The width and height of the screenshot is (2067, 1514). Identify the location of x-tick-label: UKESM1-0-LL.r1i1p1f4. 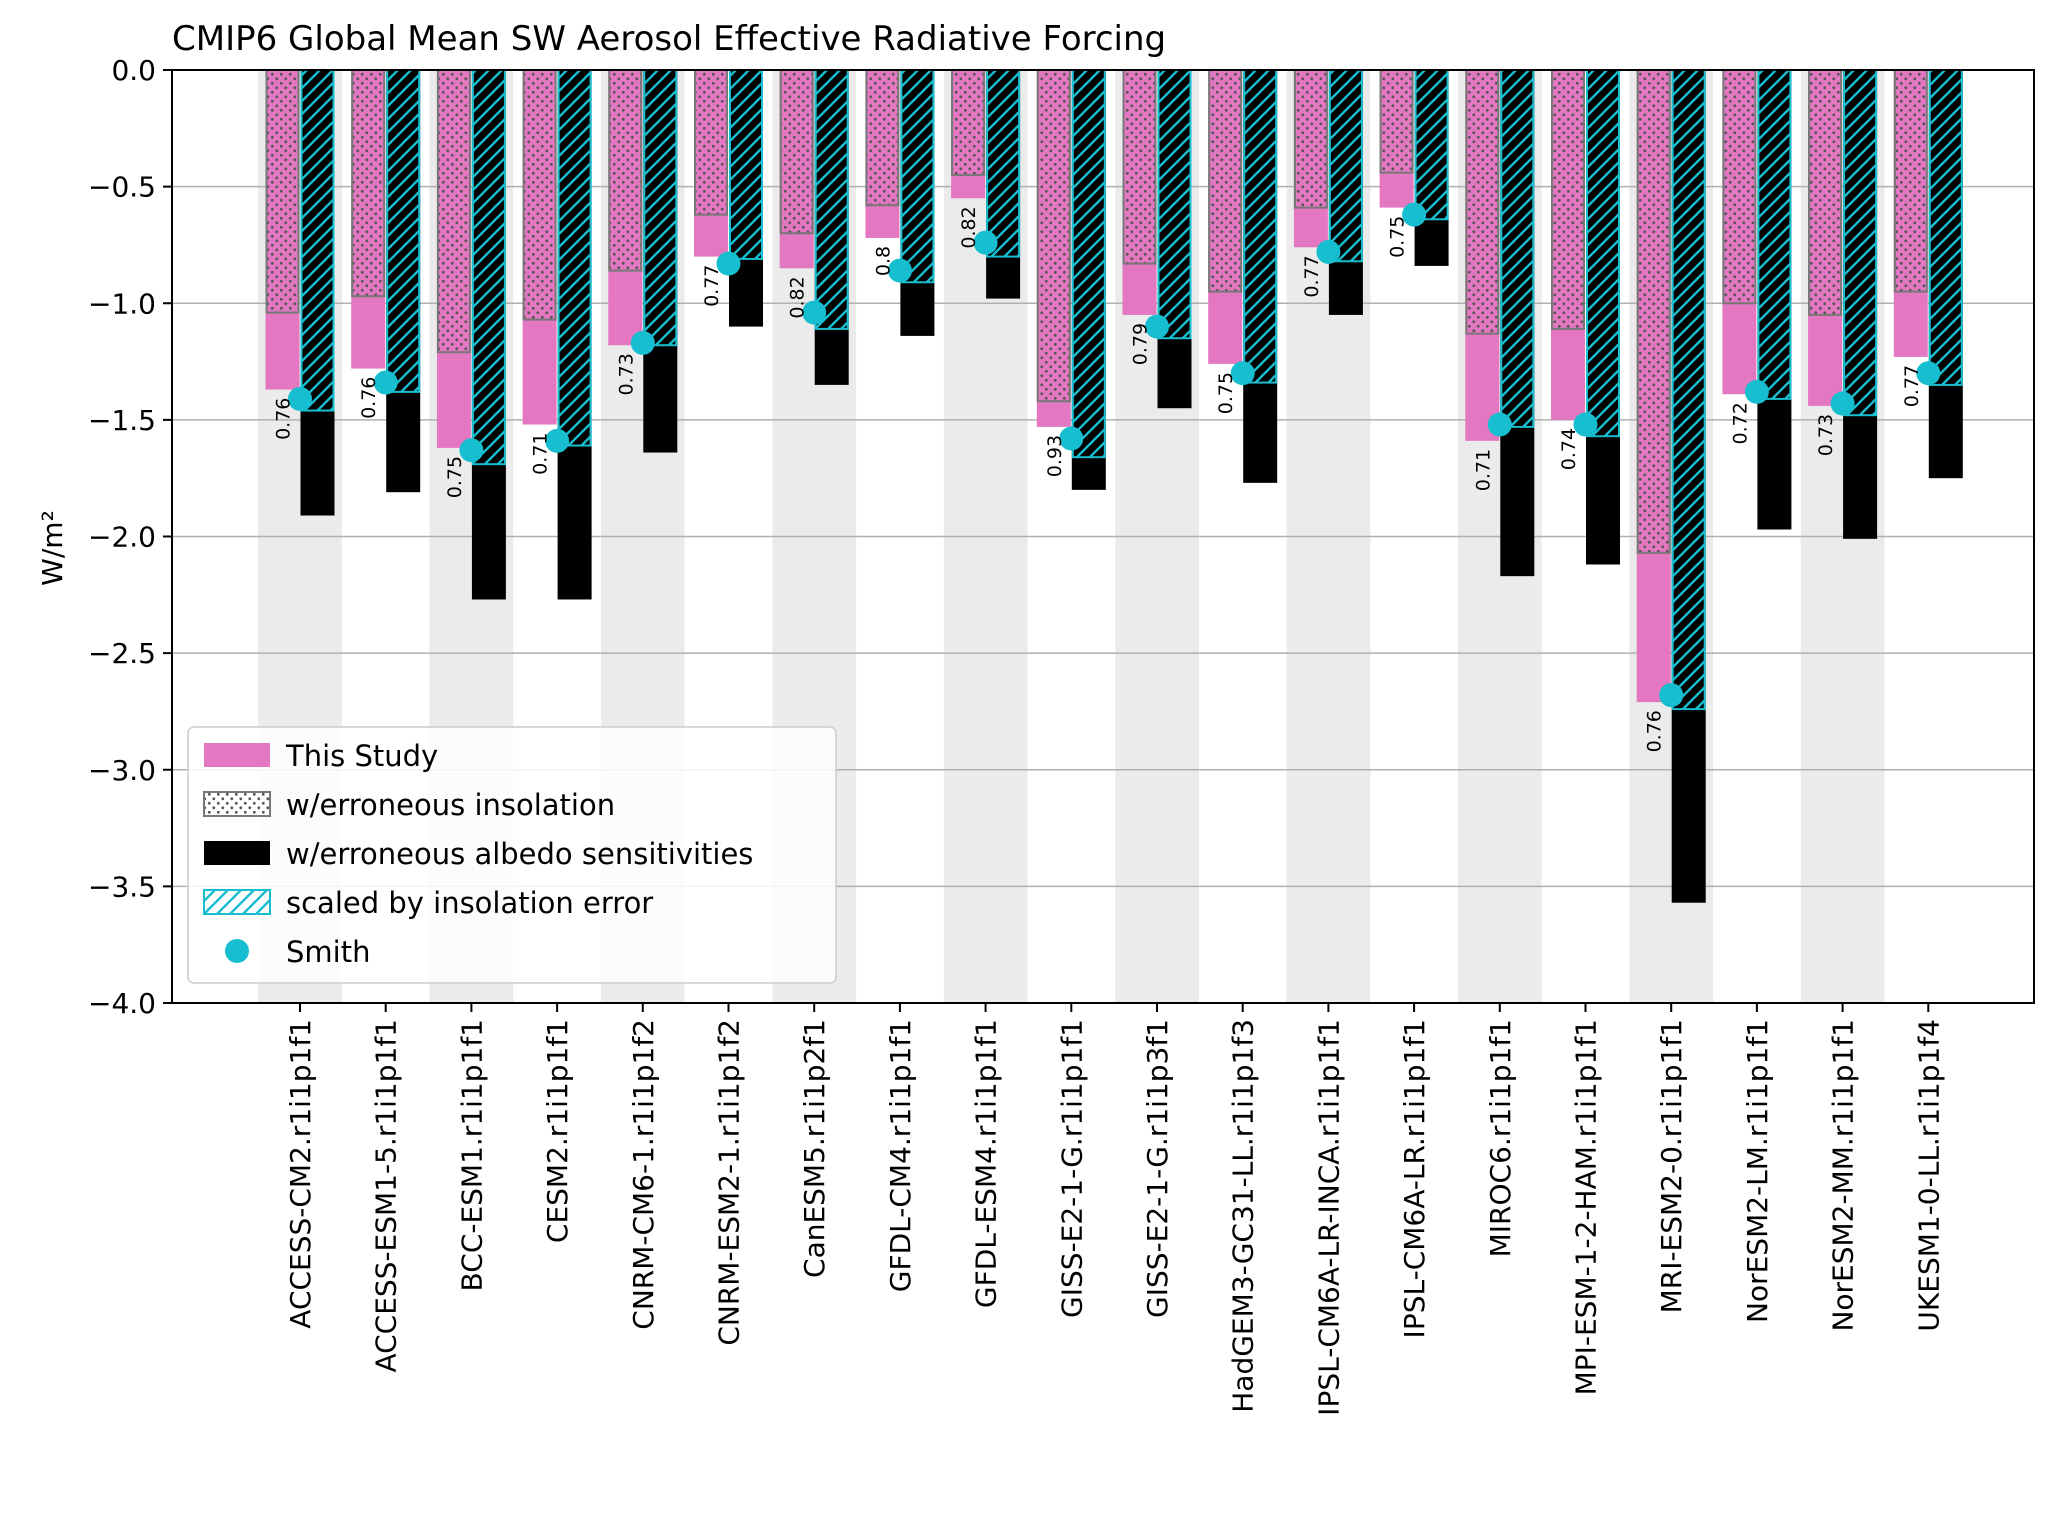
(1928, 1175).